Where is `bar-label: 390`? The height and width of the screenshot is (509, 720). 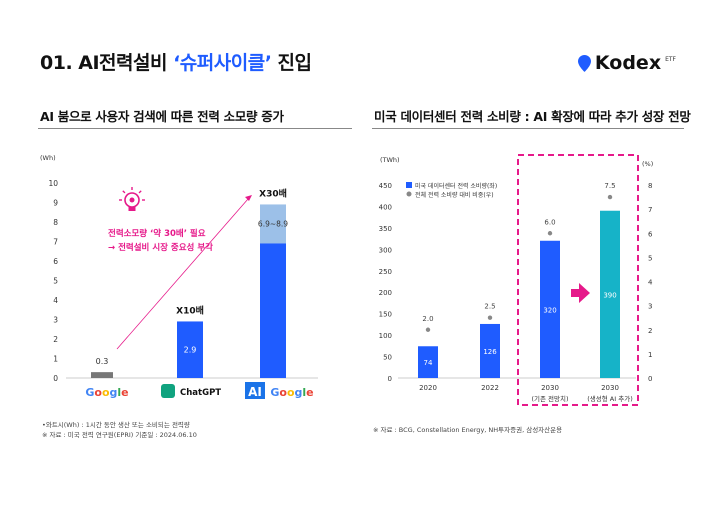
bar-label: 390 is located at coordinates (609, 295).